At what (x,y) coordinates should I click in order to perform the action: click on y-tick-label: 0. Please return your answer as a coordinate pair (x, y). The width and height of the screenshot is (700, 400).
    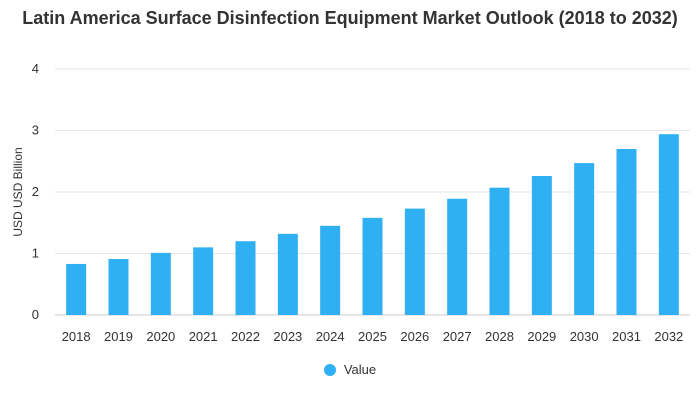
    Looking at the image, I should click on (35, 314).